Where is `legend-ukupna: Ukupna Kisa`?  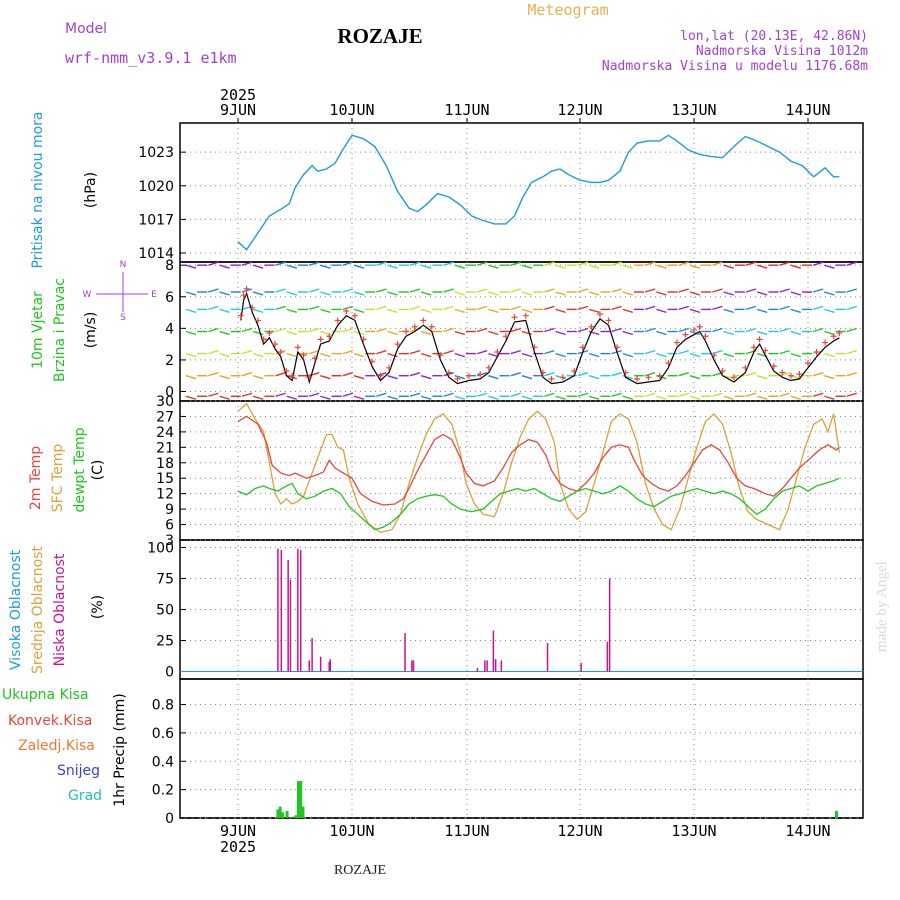
legend-ukupna: Ukupna Kisa is located at coordinates (45, 695).